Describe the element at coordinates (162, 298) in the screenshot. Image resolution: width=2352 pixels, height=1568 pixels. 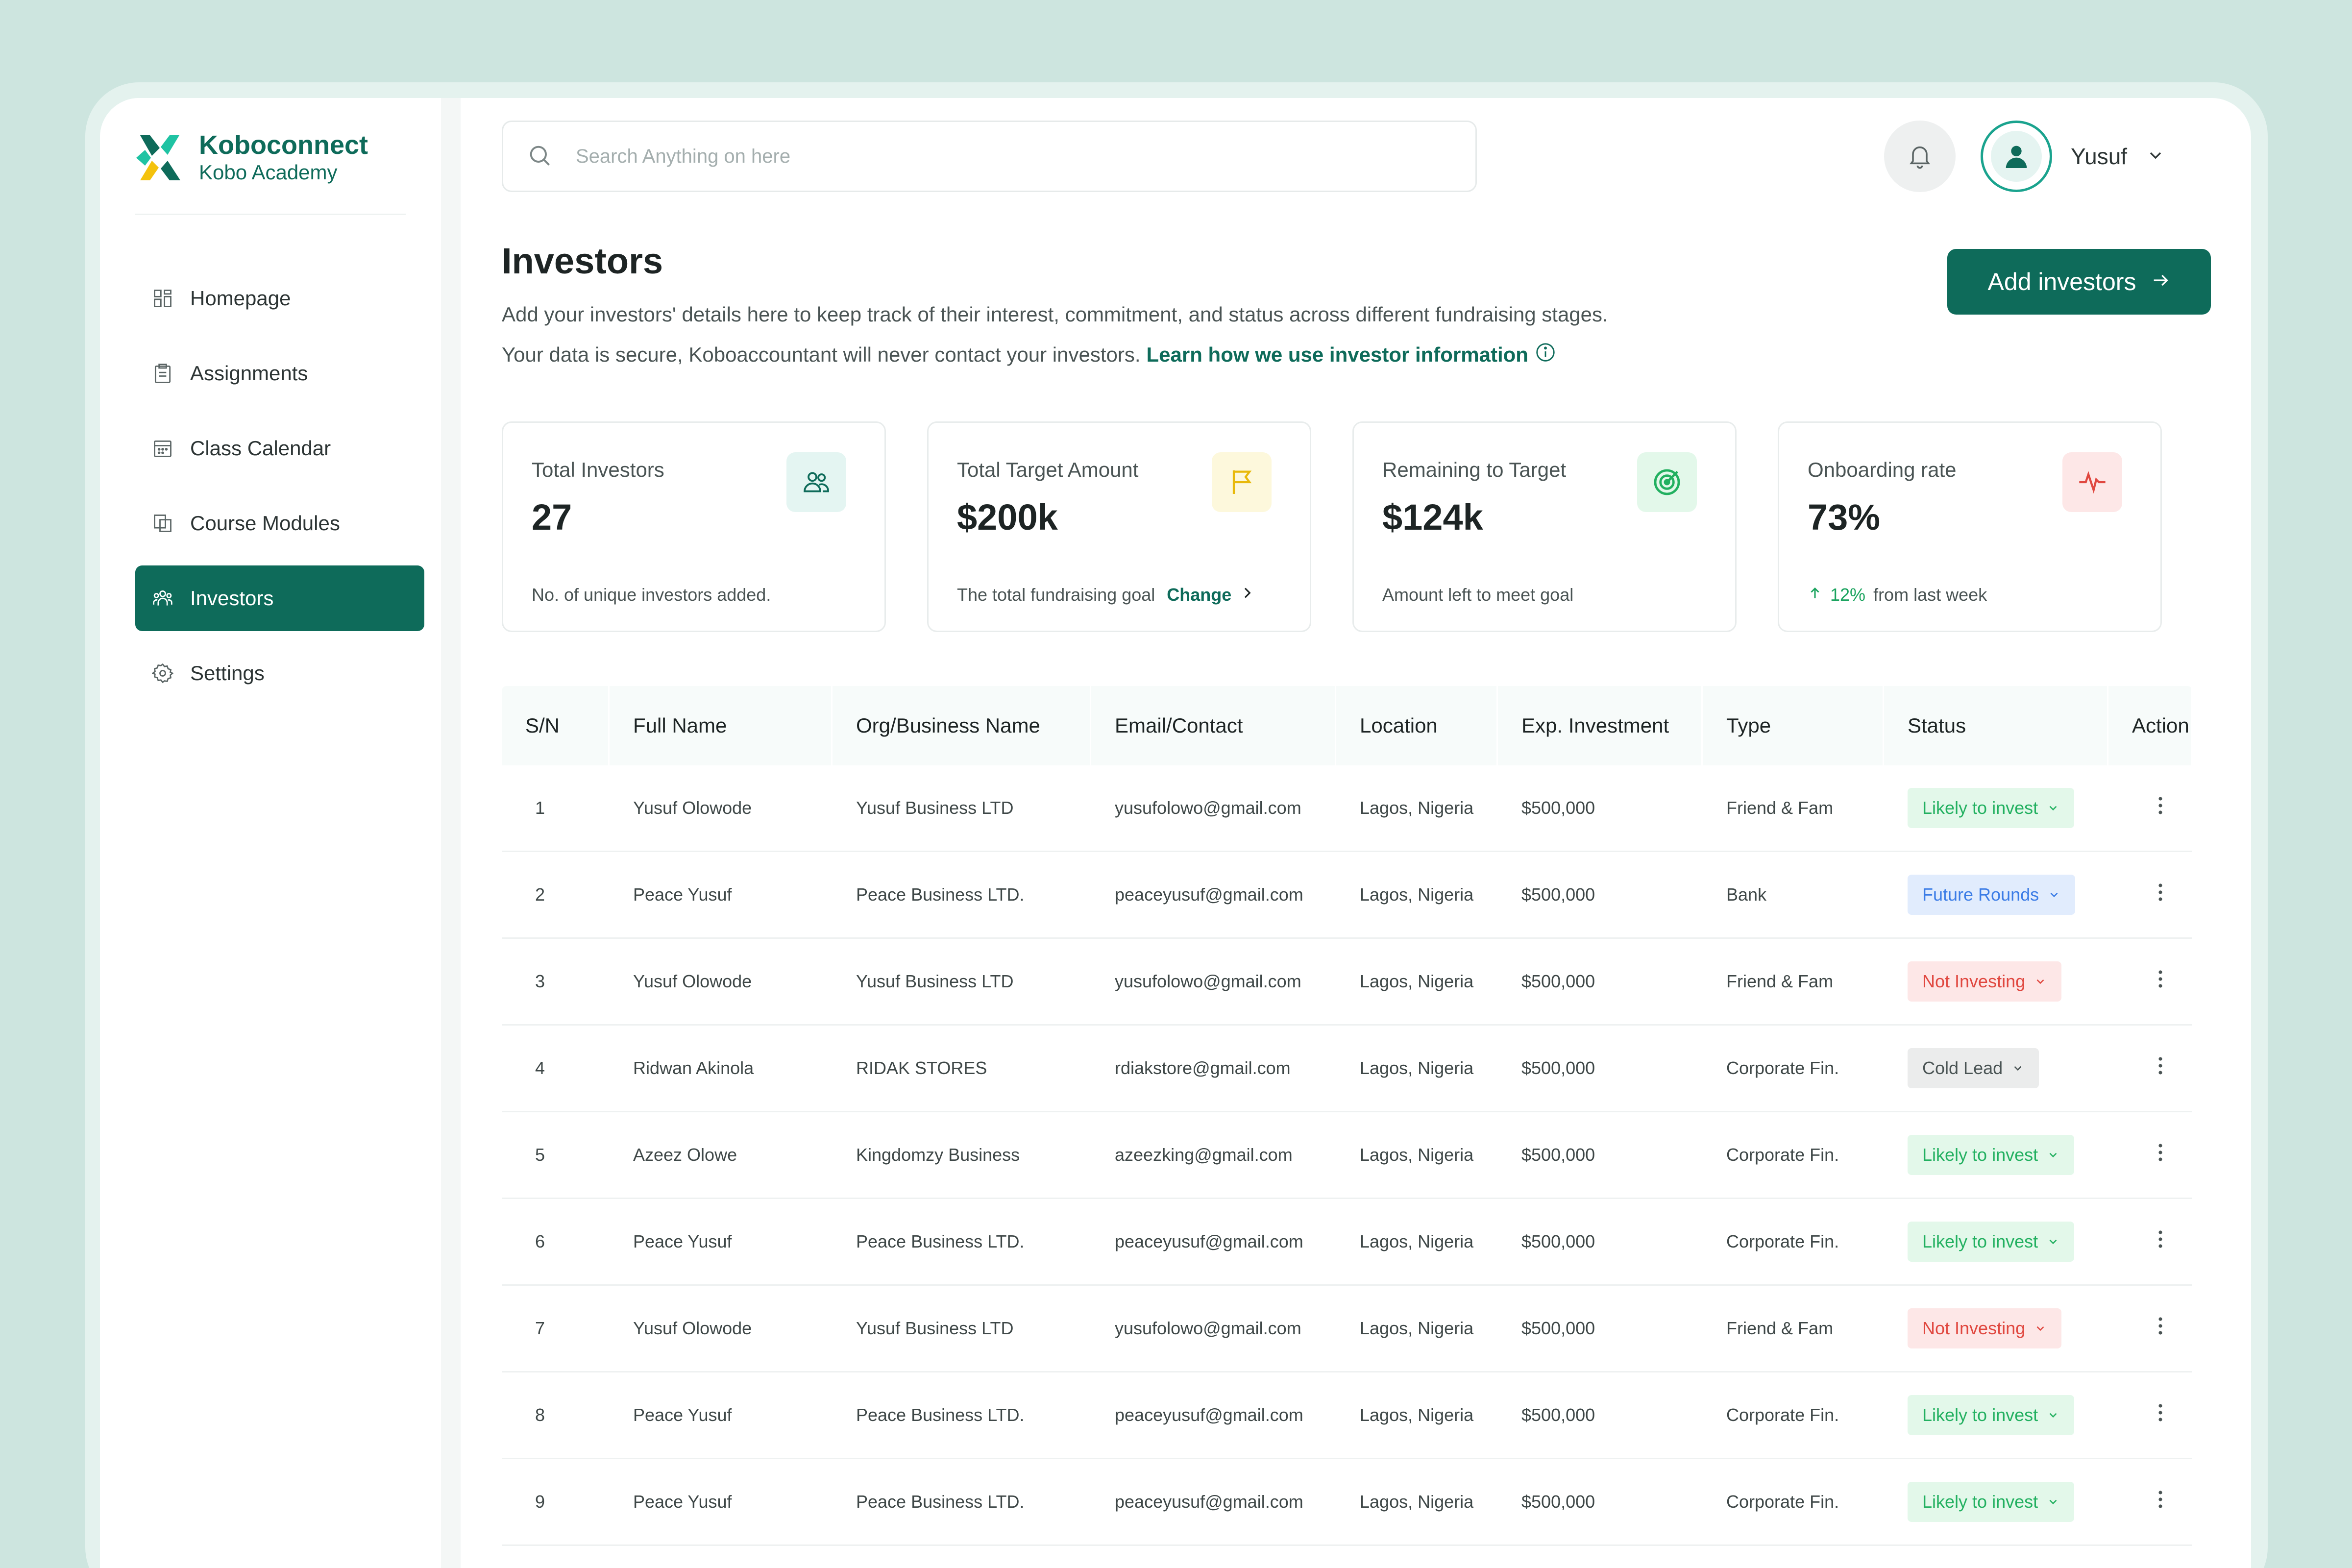
I see `grid-icon` at that location.